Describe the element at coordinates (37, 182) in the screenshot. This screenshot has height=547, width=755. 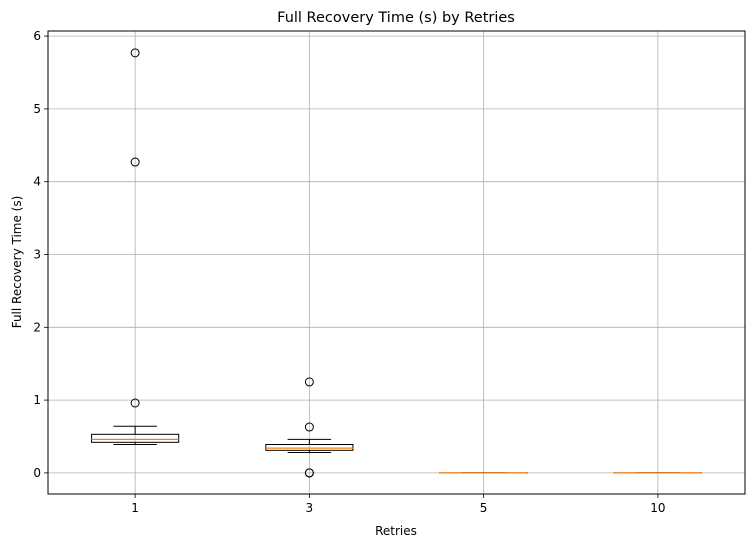
I see `y-tick-label: 4` at that location.